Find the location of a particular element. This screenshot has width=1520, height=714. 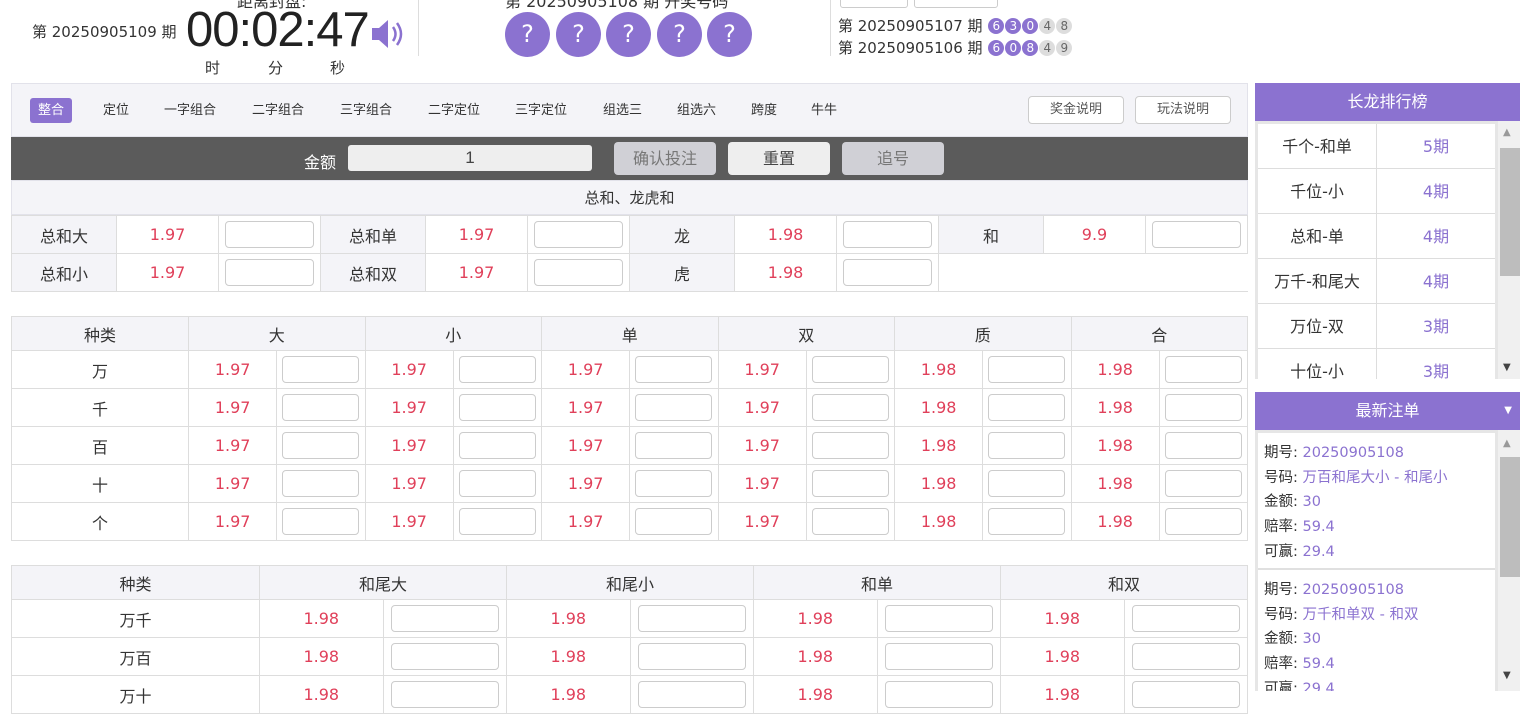

prize-info-button: 奖金说明 is located at coordinates (1076, 110).